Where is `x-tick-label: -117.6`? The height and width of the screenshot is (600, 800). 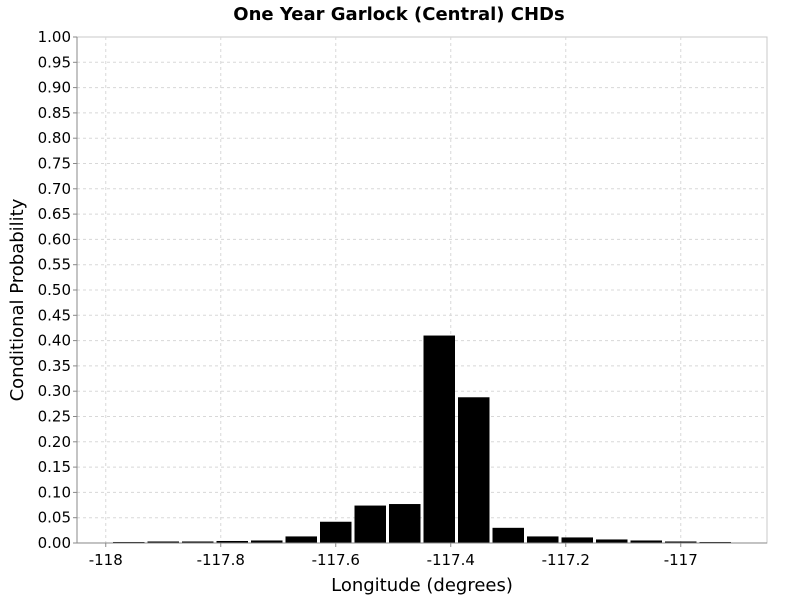 x-tick-label: -117.6 is located at coordinates (336, 560).